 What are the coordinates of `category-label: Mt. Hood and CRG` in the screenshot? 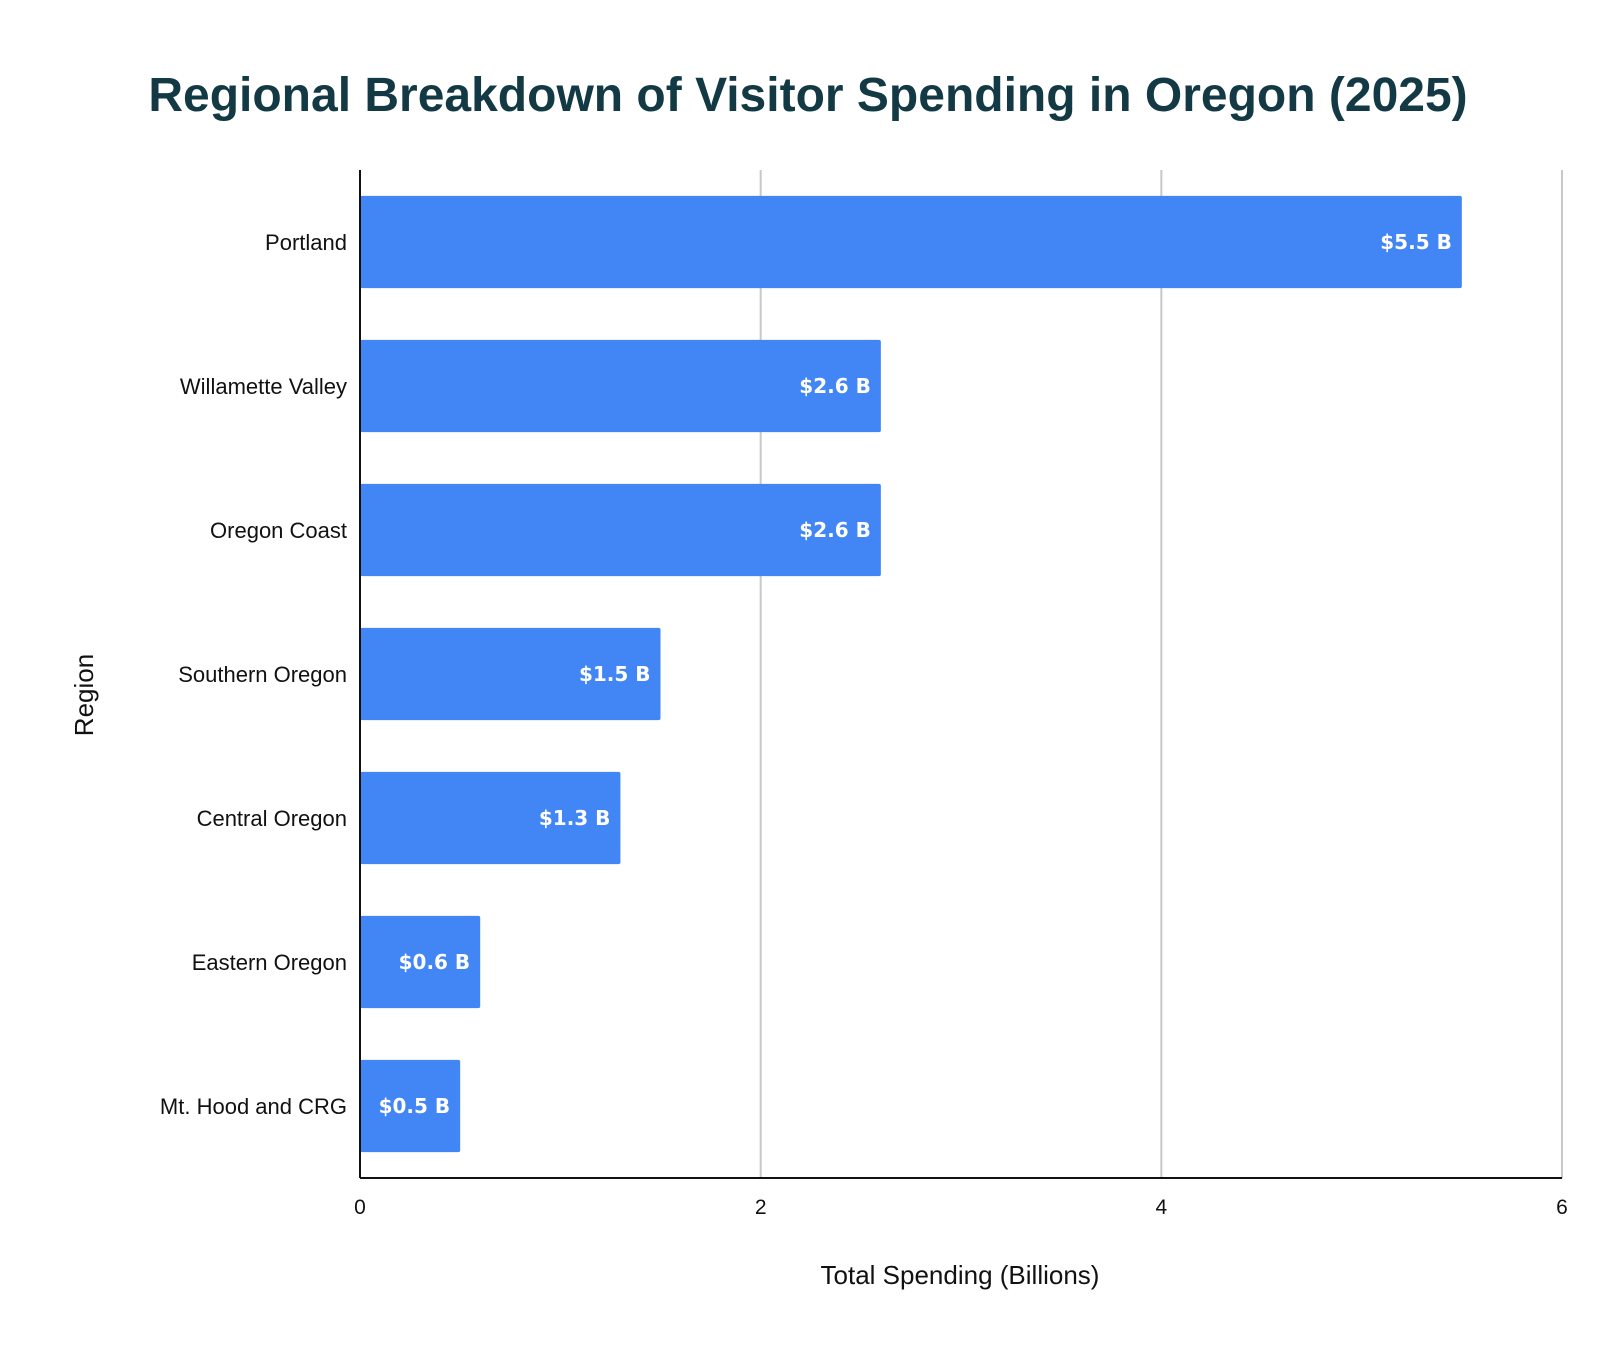 It's located at (253, 1106).